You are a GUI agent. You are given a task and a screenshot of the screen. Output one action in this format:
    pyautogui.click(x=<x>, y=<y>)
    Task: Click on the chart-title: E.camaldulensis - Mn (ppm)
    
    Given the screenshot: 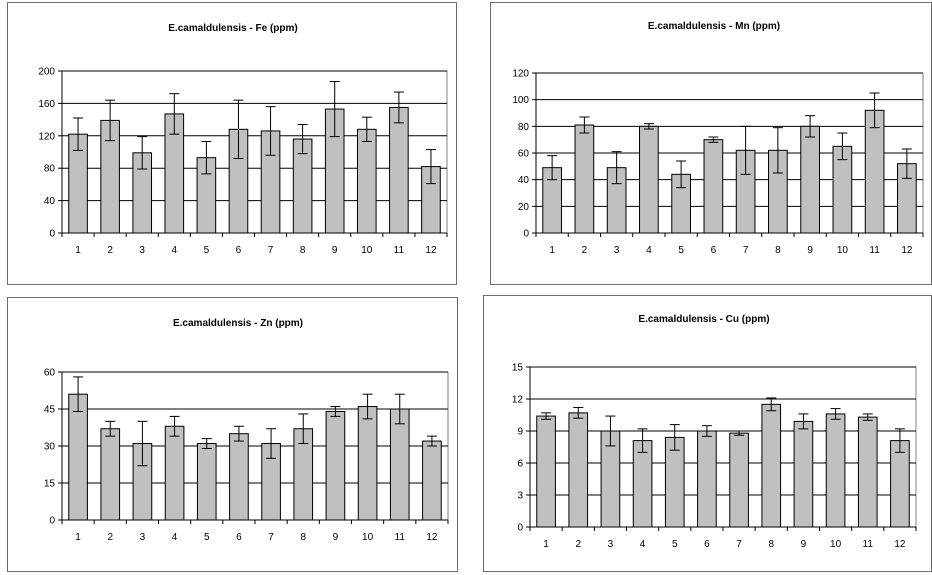 What is the action you would take?
    pyautogui.click(x=714, y=26)
    